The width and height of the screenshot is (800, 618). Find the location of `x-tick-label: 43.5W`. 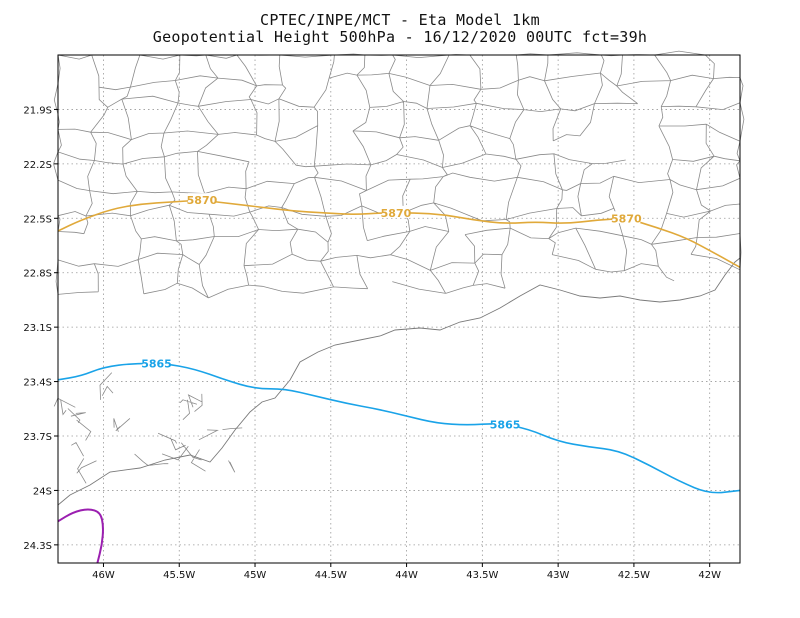

x-tick-label: 43.5W is located at coordinates (482, 575).